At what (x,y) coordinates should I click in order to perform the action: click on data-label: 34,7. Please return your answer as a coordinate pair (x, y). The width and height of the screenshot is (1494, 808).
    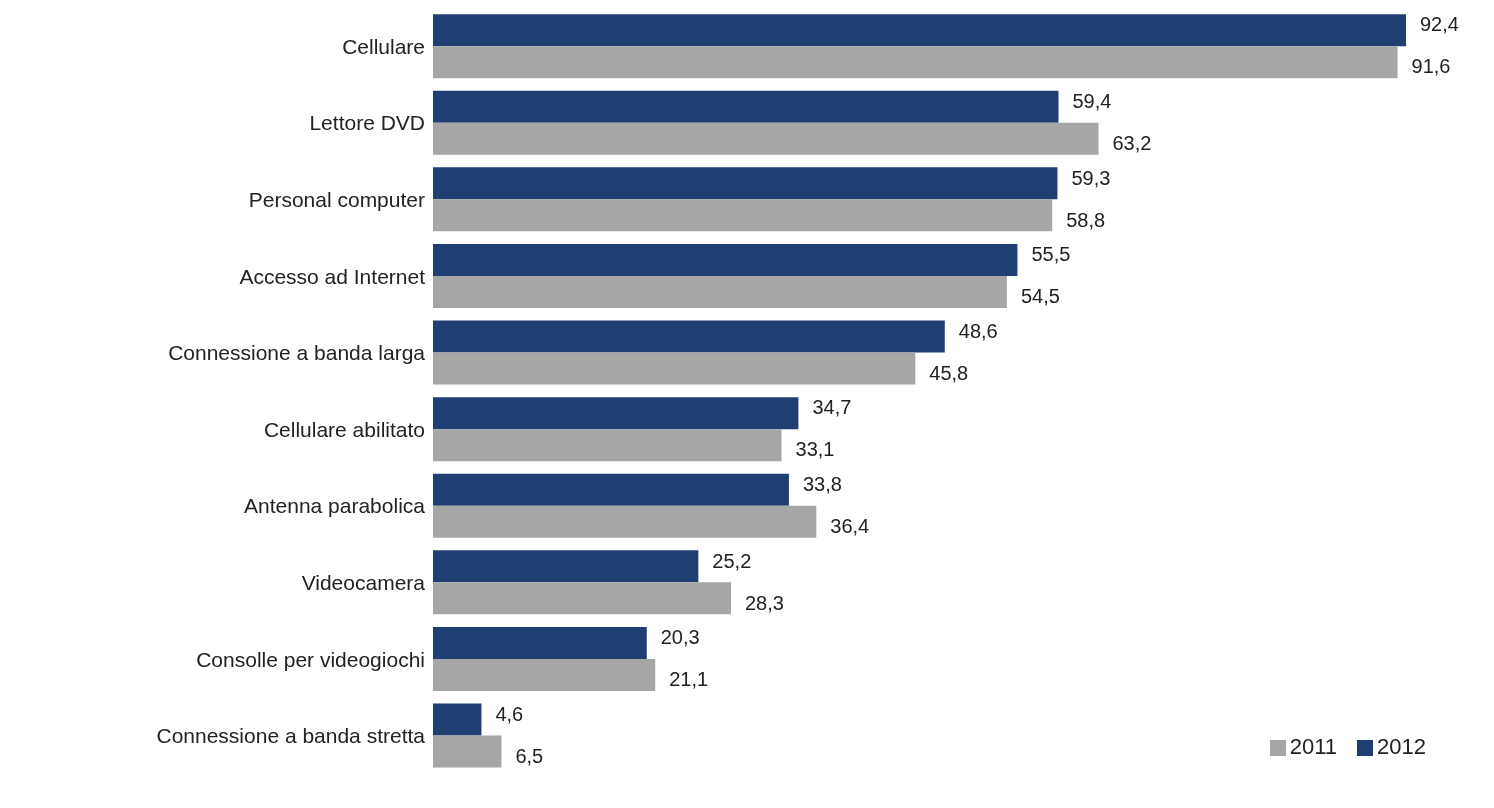
    Looking at the image, I should click on (832, 407).